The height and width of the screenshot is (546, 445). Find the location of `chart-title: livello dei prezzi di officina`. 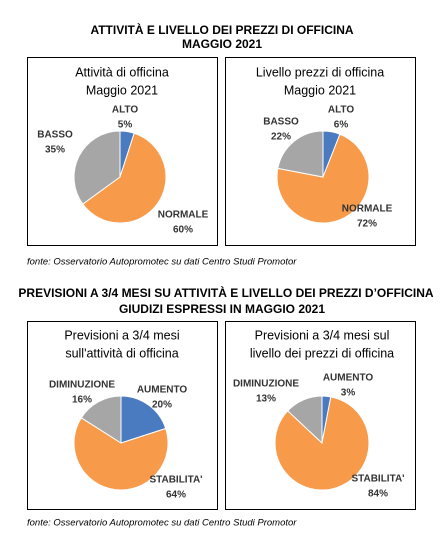

chart-title: livello dei prezzi di officina is located at coordinates (322, 353).